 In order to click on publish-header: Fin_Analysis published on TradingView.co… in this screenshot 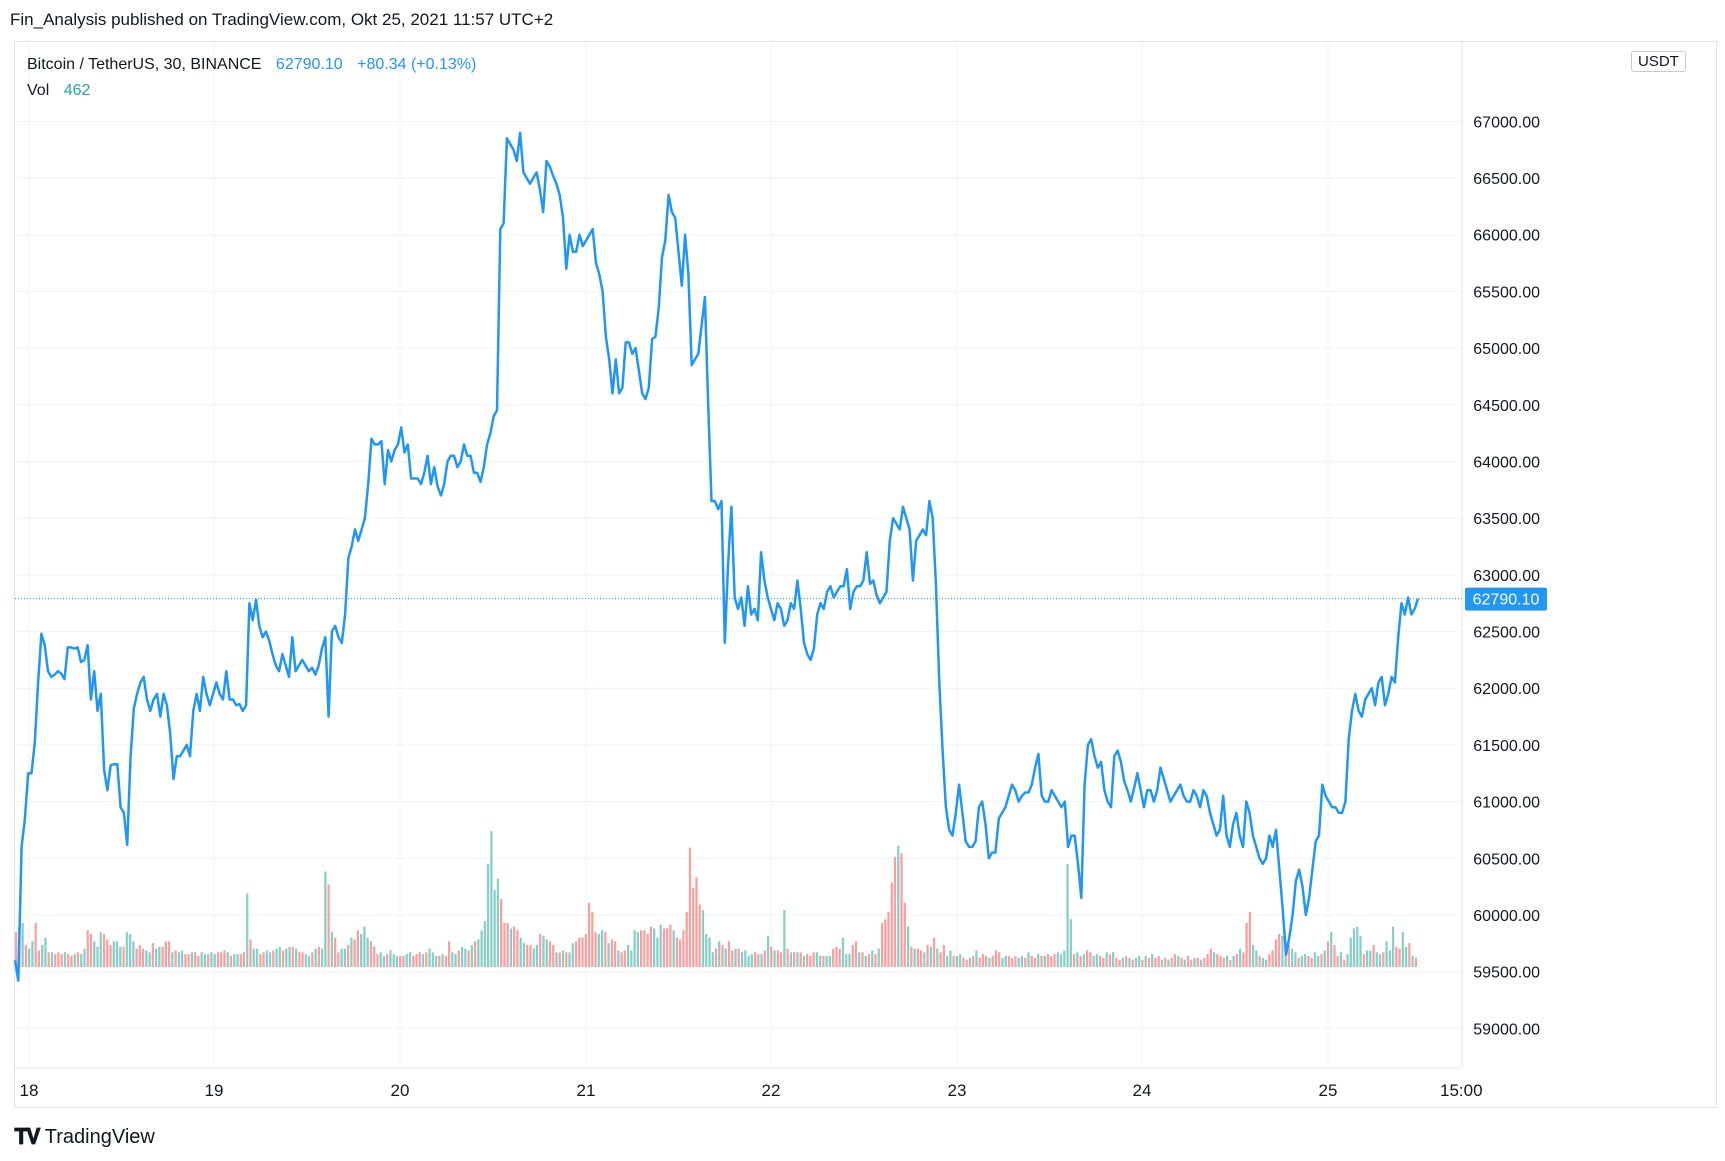, I will do `click(282, 19)`.